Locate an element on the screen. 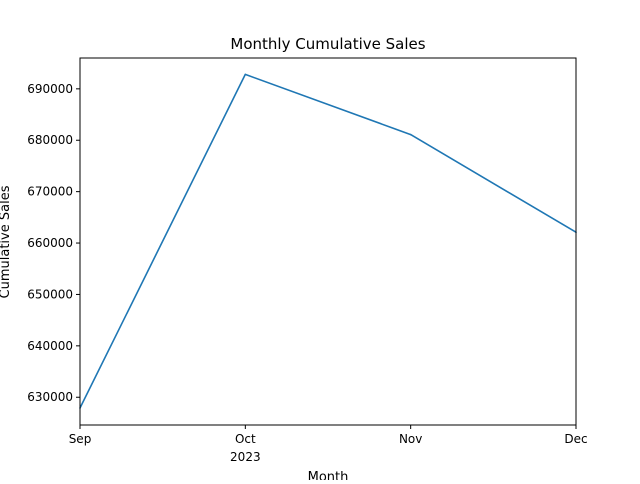 This screenshot has width=640, height=484. y-tick-label: 690000 is located at coordinates (50, 89).